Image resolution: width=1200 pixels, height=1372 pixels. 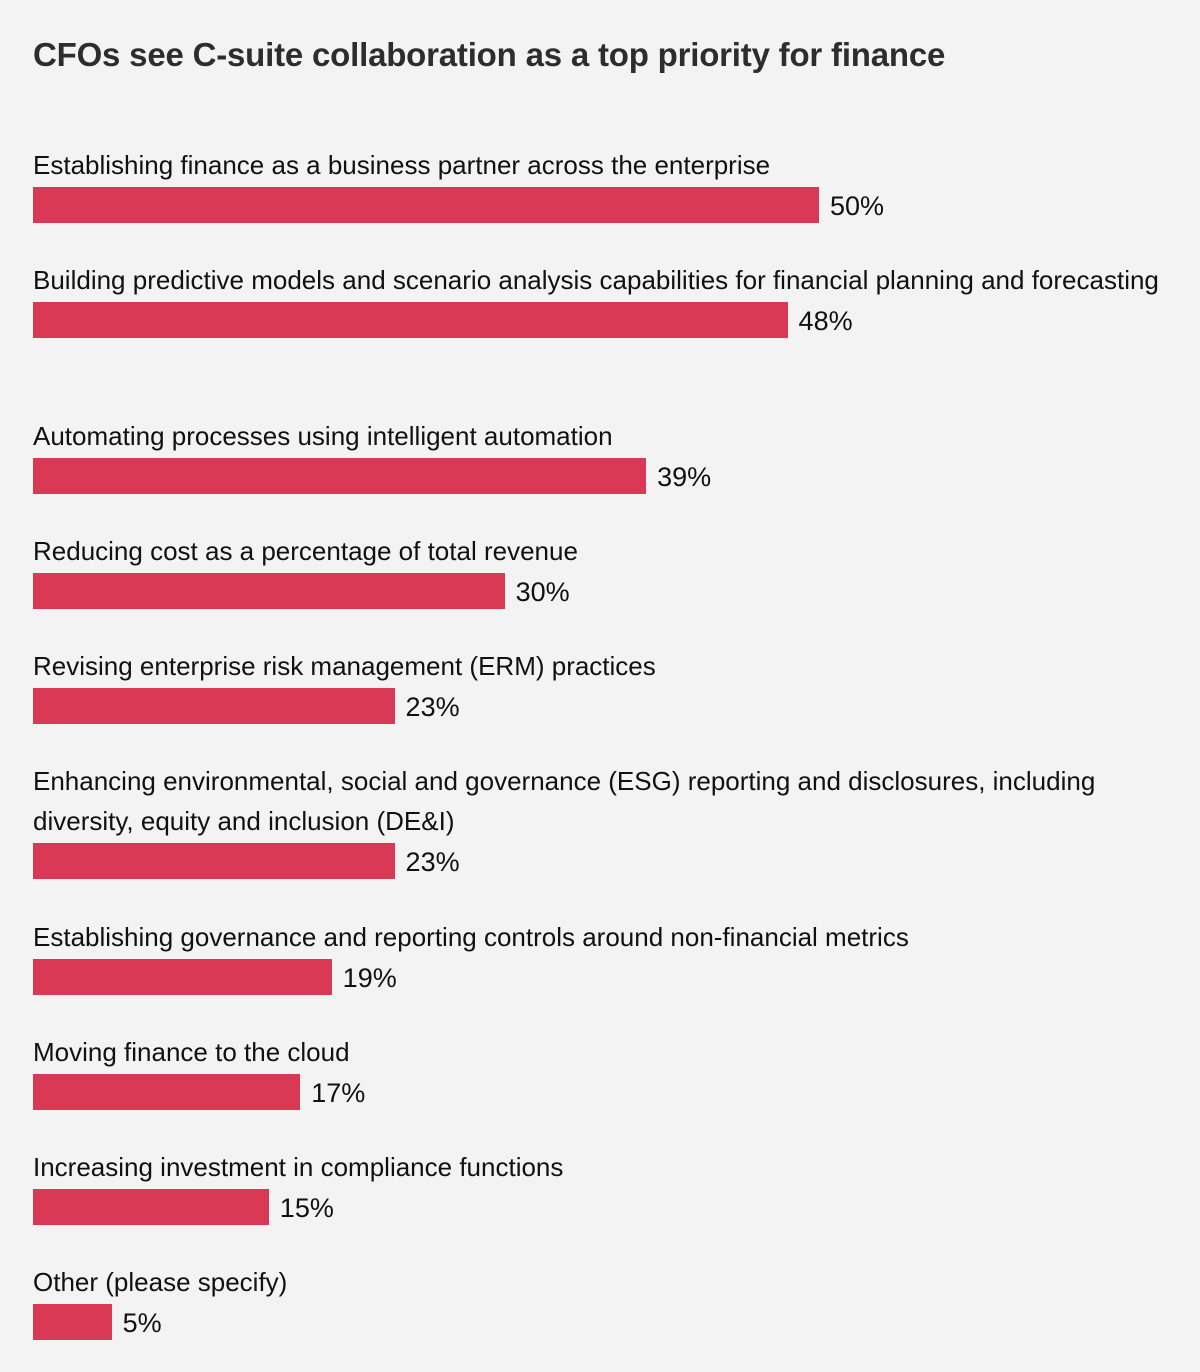 I want to click on bar-value-label: 39%, so click(x=684, y=477).